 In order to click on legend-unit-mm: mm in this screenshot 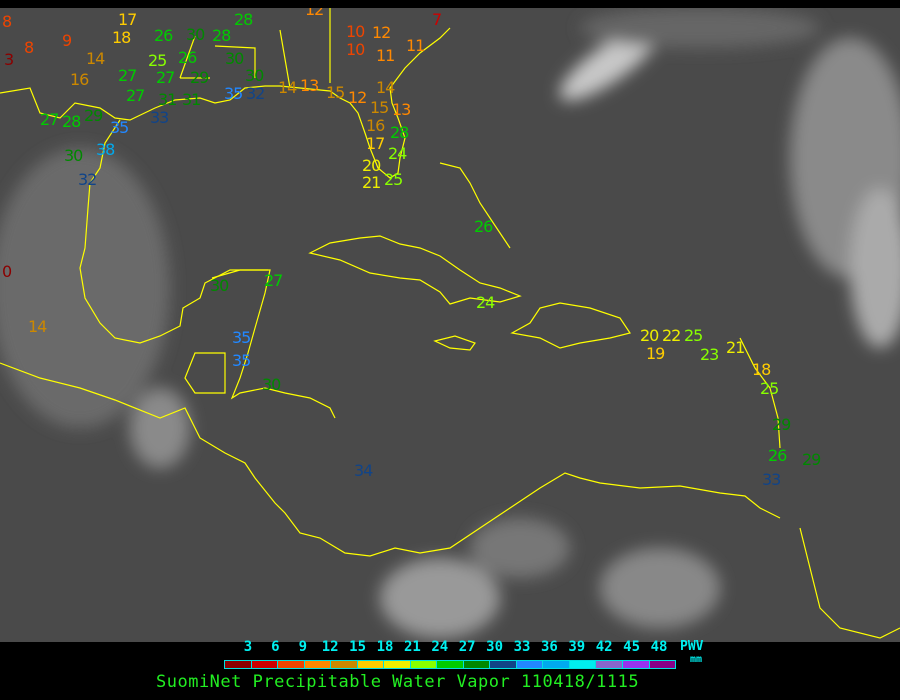, I will do `click(696, 659)`.